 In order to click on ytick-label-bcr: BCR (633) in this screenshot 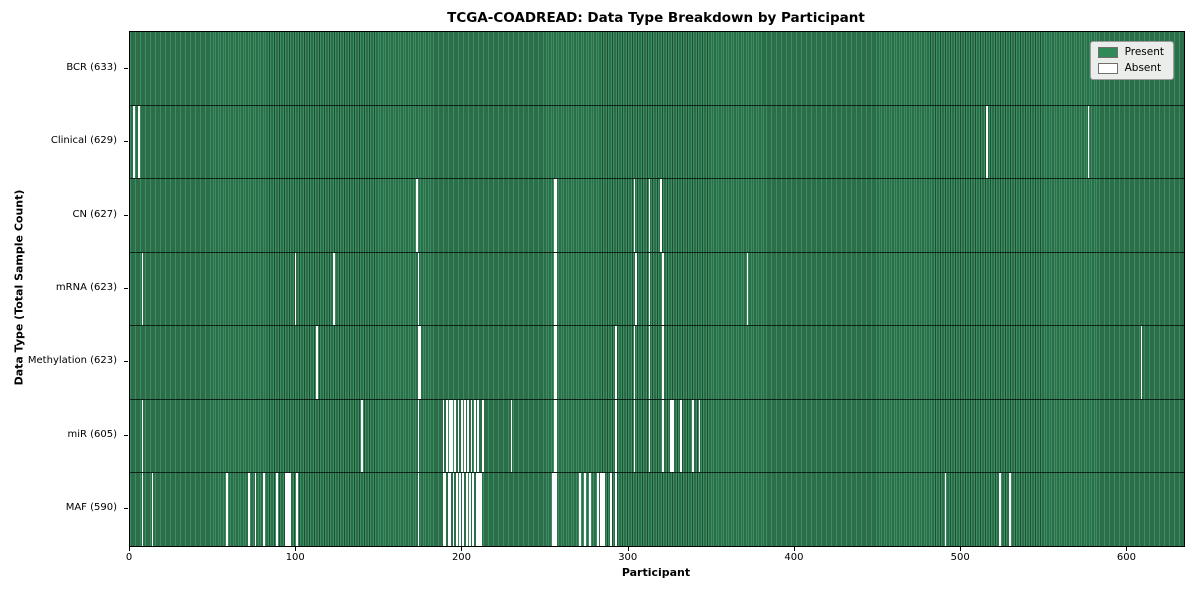, I will do `click(91, 67)`.